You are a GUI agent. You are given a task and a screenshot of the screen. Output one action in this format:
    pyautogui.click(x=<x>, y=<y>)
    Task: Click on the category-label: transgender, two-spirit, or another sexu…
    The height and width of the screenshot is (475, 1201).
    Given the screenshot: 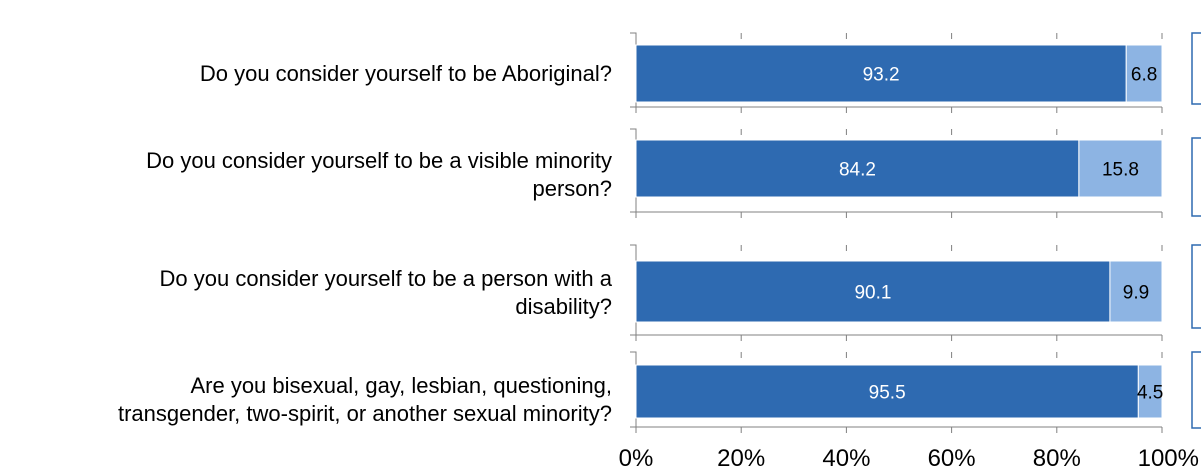 What is the action you would take?
    pyautogui.click(x=365, y=413)
    